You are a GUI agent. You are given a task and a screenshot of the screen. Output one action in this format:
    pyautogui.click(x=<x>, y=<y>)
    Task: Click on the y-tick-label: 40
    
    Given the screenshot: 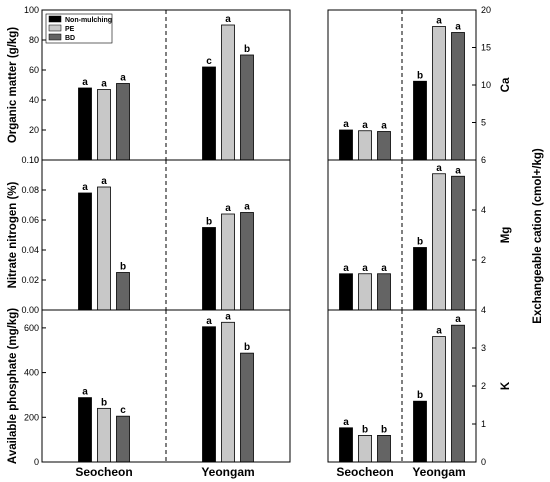 What is the action you would take?
    pyautogui.click(x=34, y=100)
    